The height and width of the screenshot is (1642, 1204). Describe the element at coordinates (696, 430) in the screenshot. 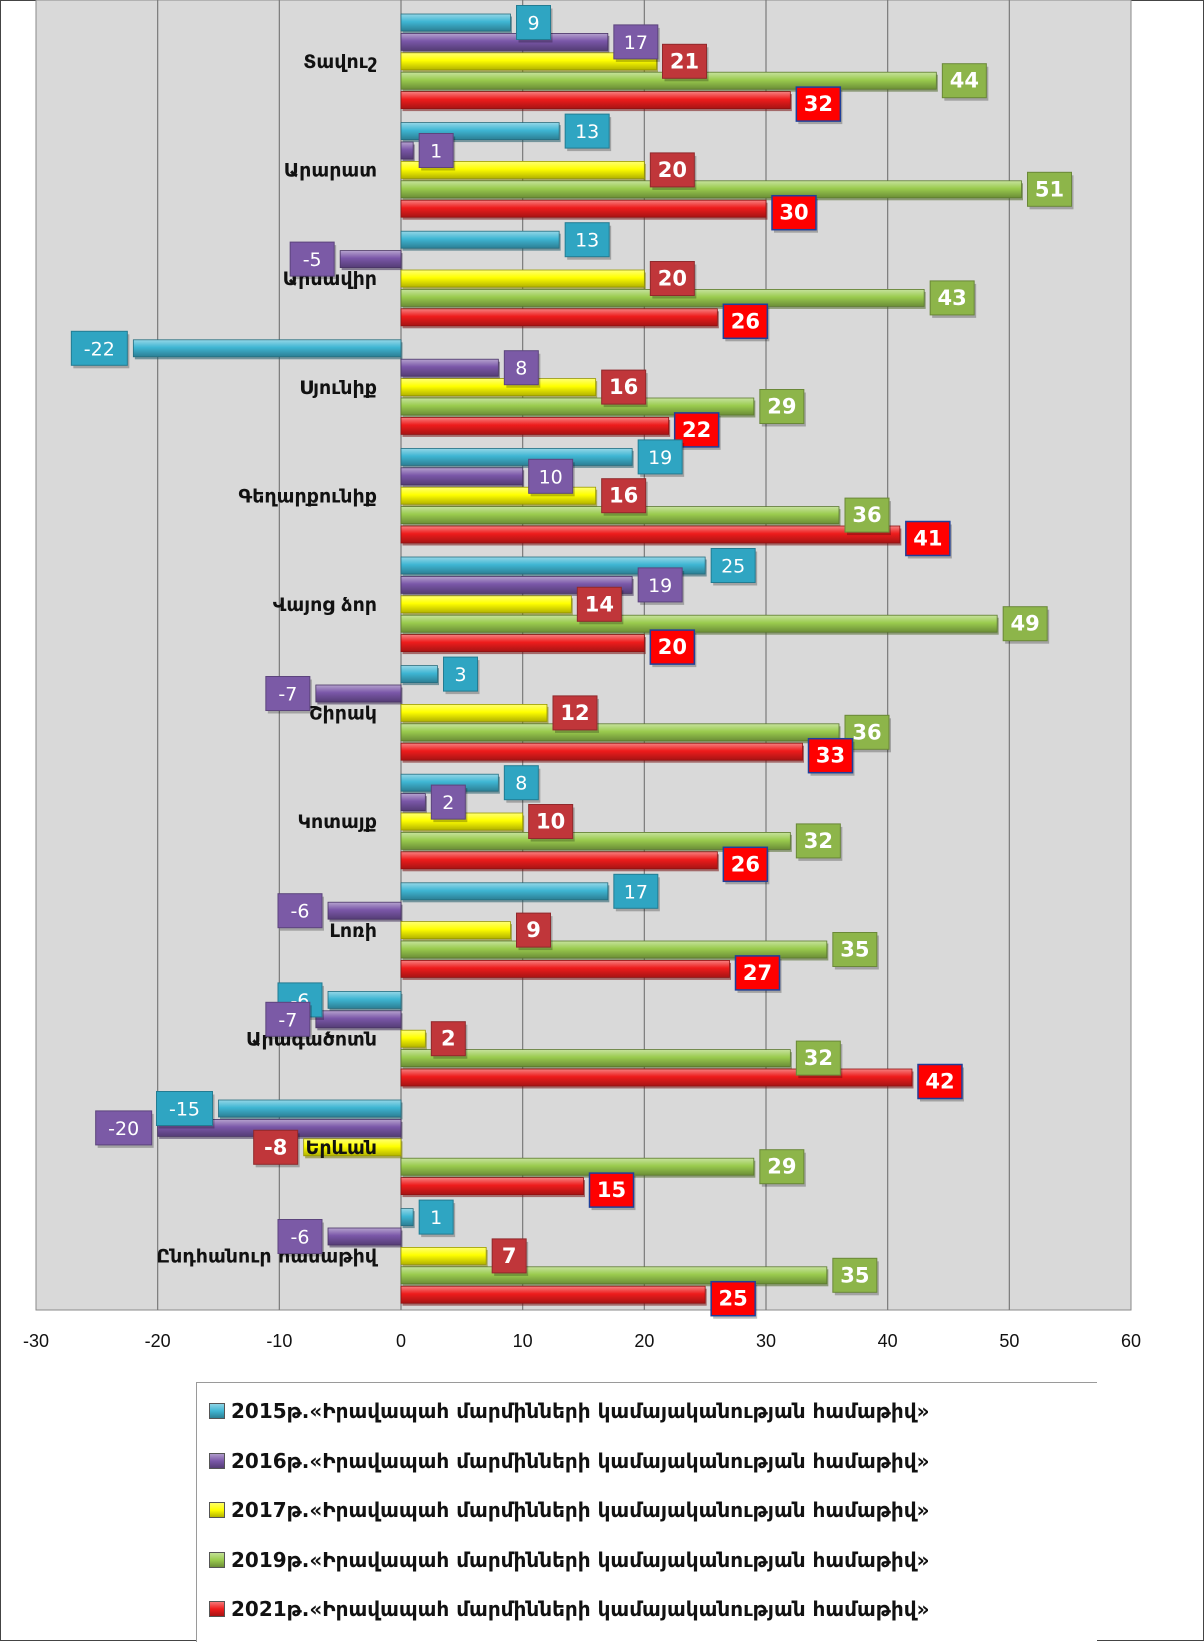

I see `data-label: 22` at that location.